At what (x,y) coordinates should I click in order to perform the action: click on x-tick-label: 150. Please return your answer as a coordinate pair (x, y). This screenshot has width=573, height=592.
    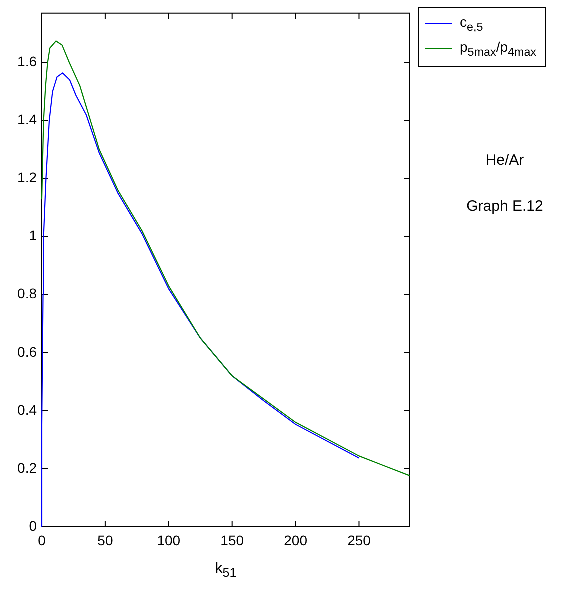
    Looking at the image, I should click on (232, 540).